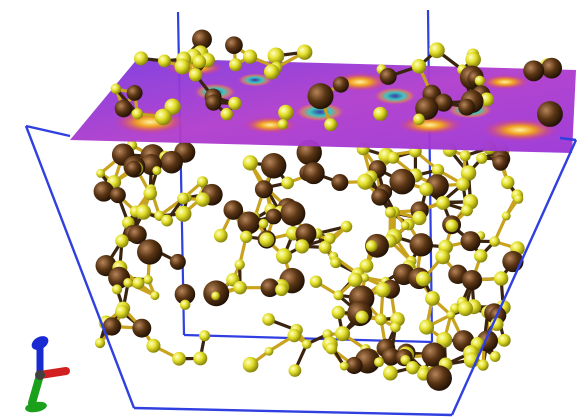 The height and width of the screenshot is (419, 581). I want to click on bond, so click(141, 289).